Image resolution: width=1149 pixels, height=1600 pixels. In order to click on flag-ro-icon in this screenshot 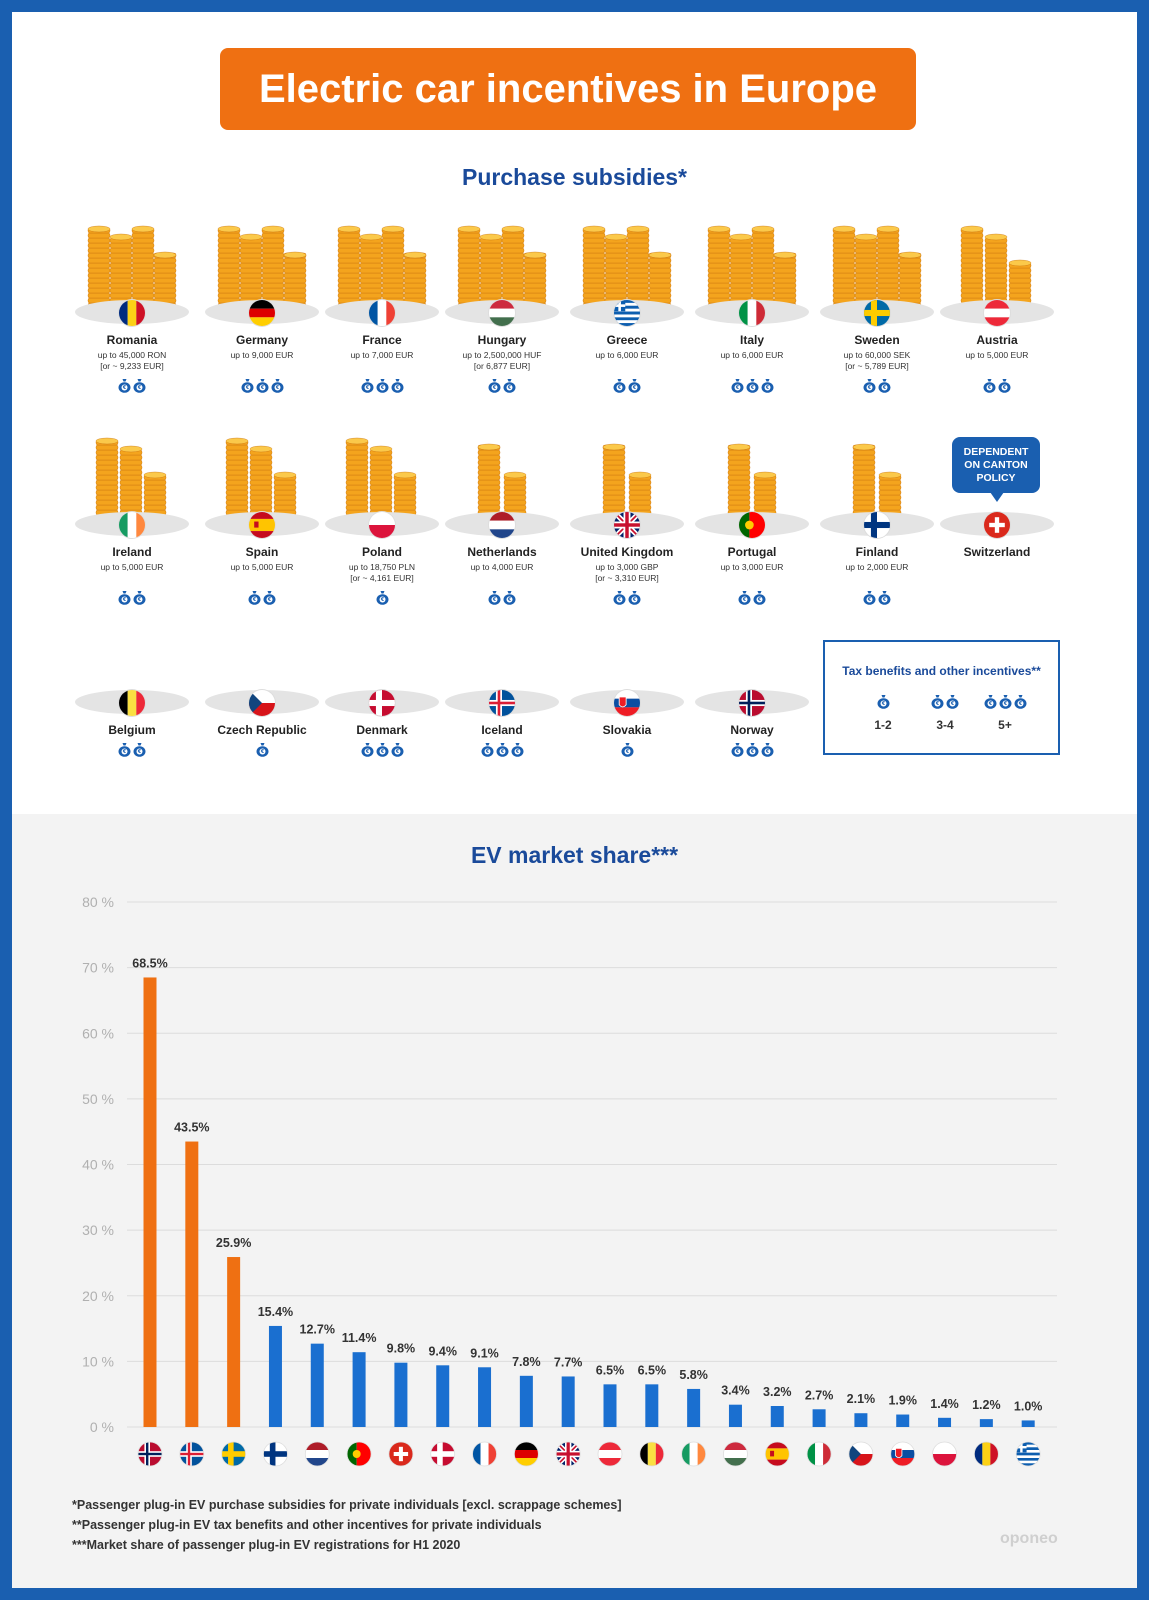, I will do `click(132, 313)`.